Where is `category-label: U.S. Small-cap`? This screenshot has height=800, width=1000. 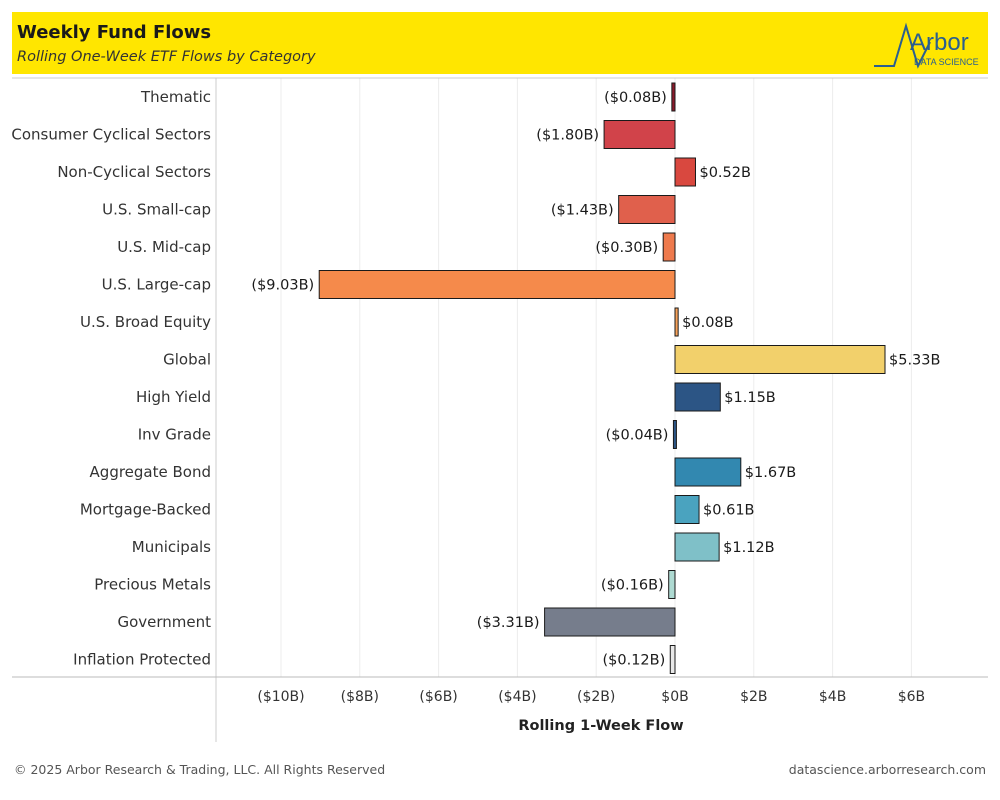
category-label: U.S. Small-cap is located at coordinates (156, 210).